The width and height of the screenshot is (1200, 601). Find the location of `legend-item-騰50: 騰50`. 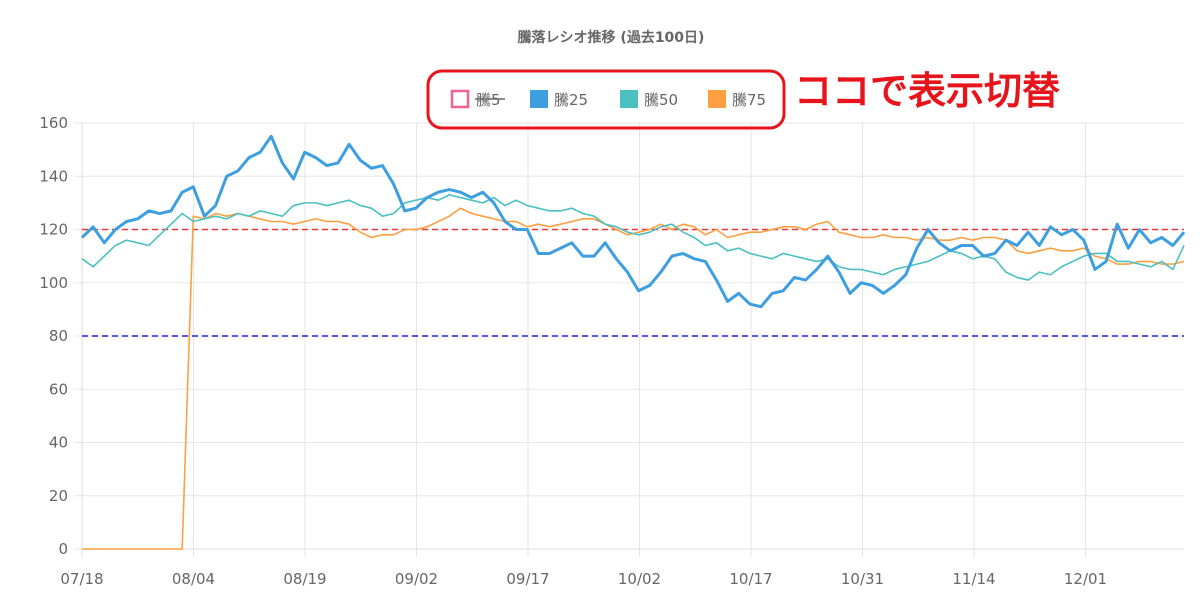

legend-item-騰50: 騰50 is located at coordinates (649, 99).